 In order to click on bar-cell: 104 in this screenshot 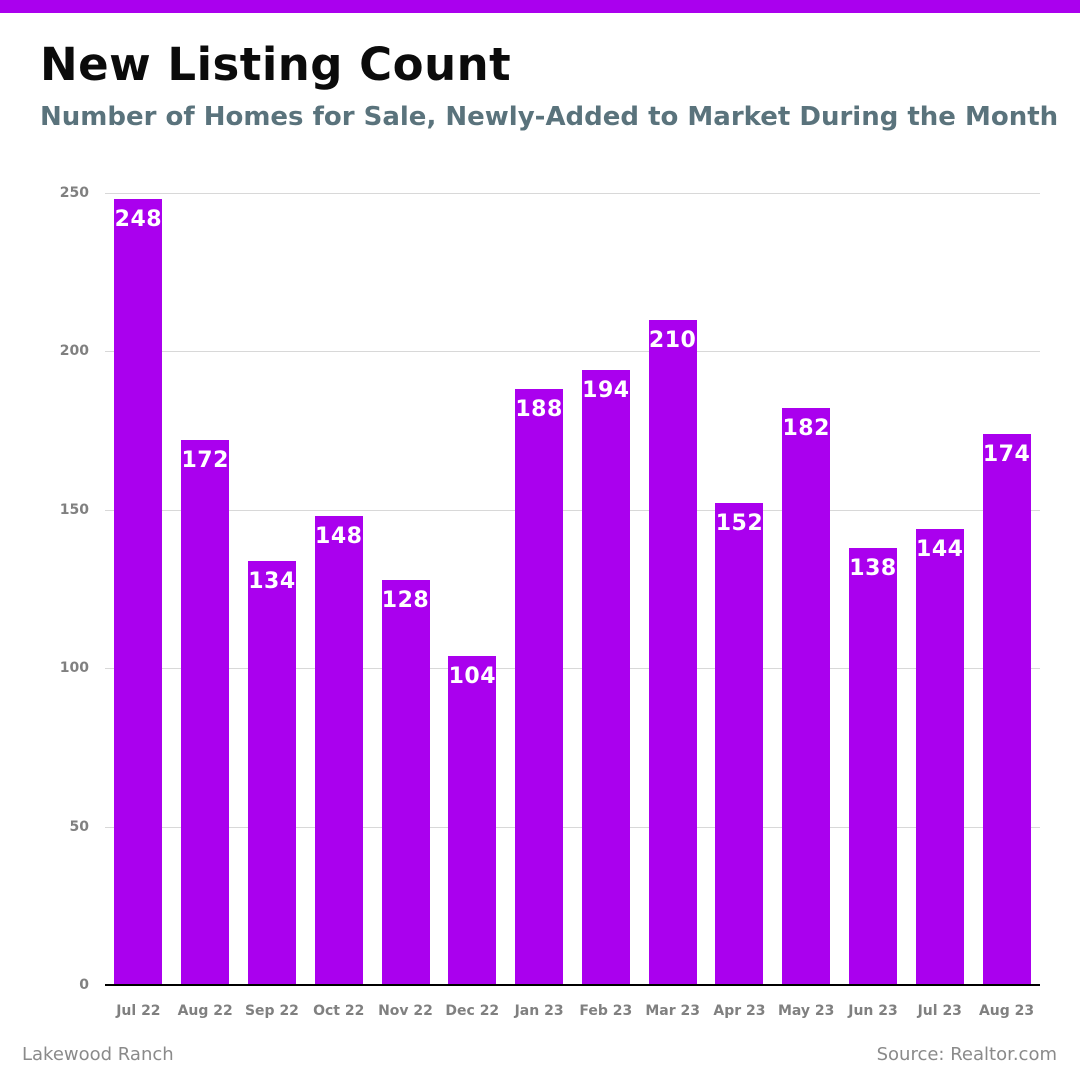, I will do `click(472, 589)`.